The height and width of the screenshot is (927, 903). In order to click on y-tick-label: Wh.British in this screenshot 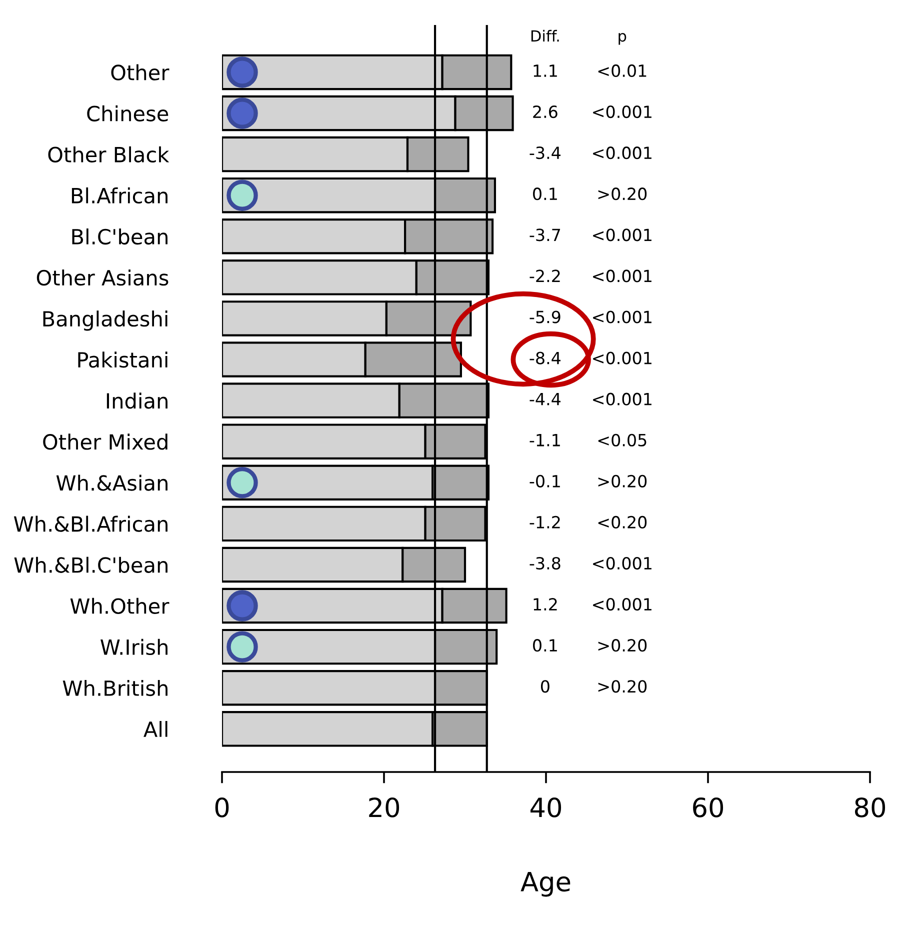, I will do `click(115, 688)`.